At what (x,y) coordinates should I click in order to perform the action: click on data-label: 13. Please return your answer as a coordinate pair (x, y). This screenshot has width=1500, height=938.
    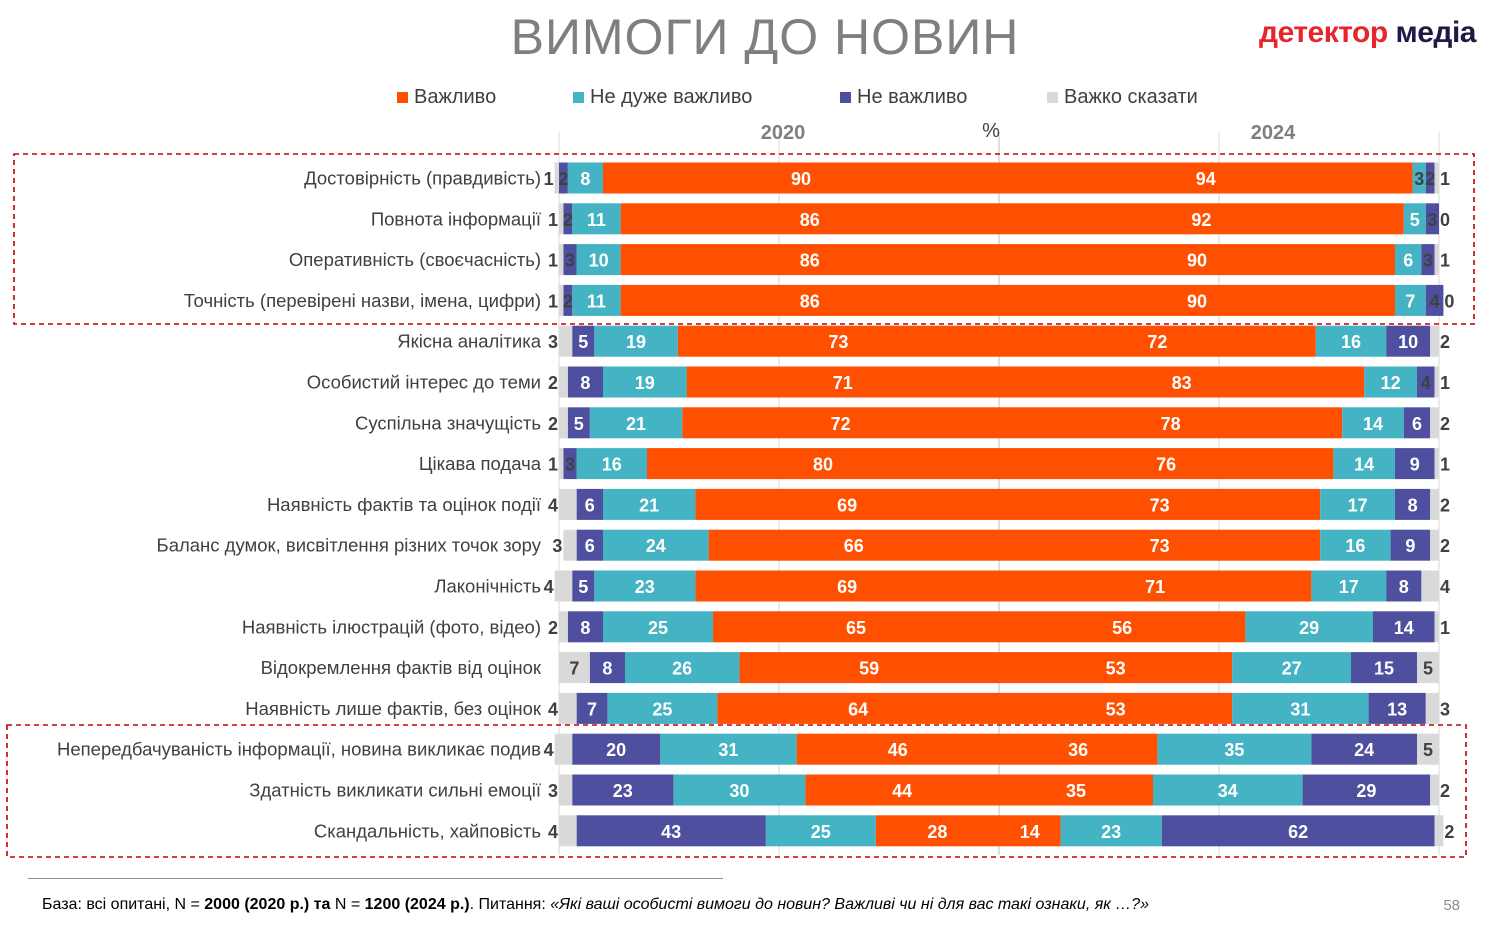
    Looking at the image, I should click on (1397, 709).